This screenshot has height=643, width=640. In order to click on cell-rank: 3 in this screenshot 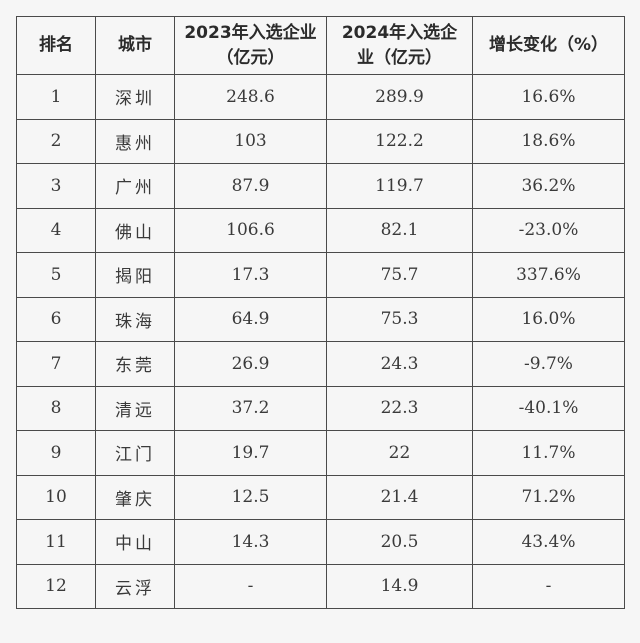, I will do `click(56, 186)`.